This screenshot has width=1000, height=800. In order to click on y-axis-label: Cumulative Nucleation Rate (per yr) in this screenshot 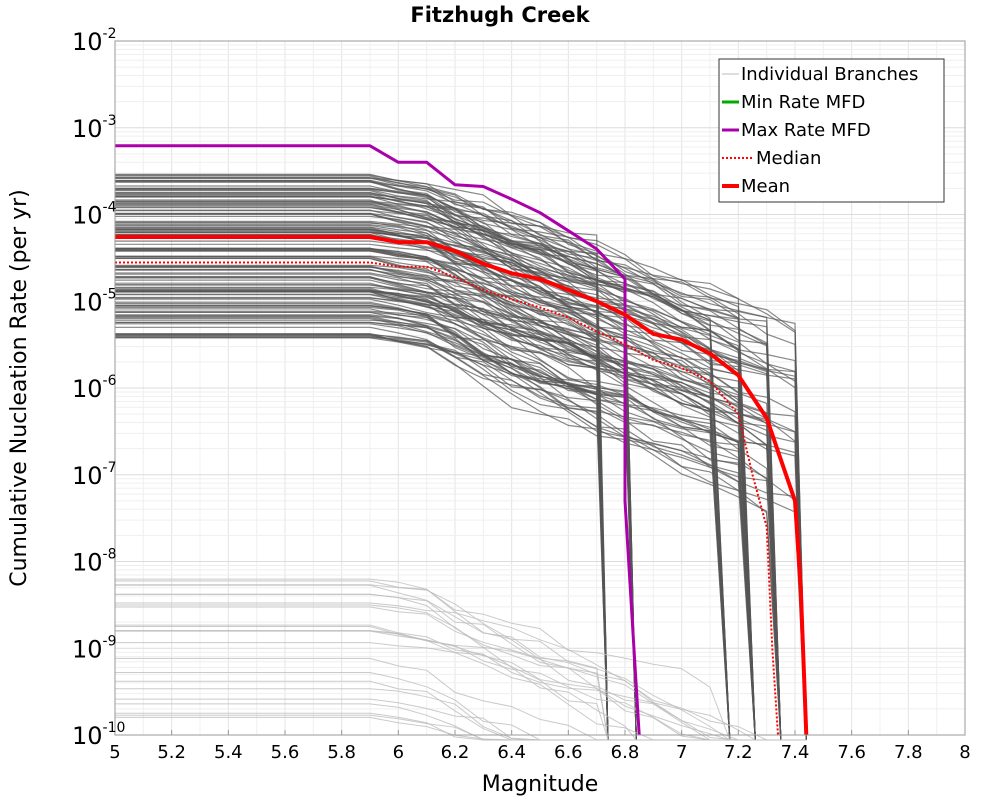, I will do `click(19, 388)`.